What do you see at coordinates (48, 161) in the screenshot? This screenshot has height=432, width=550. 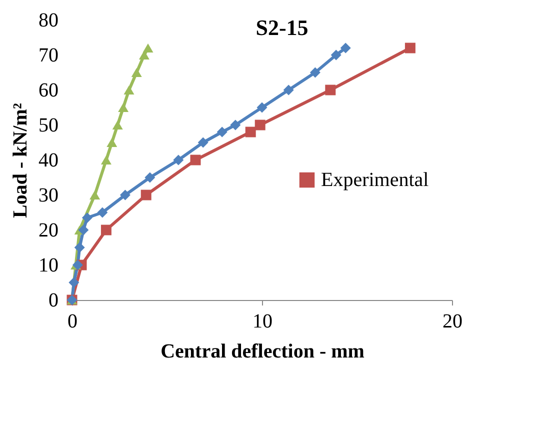 I see `y-tick-label: 40` at bounding box center [48, 161].